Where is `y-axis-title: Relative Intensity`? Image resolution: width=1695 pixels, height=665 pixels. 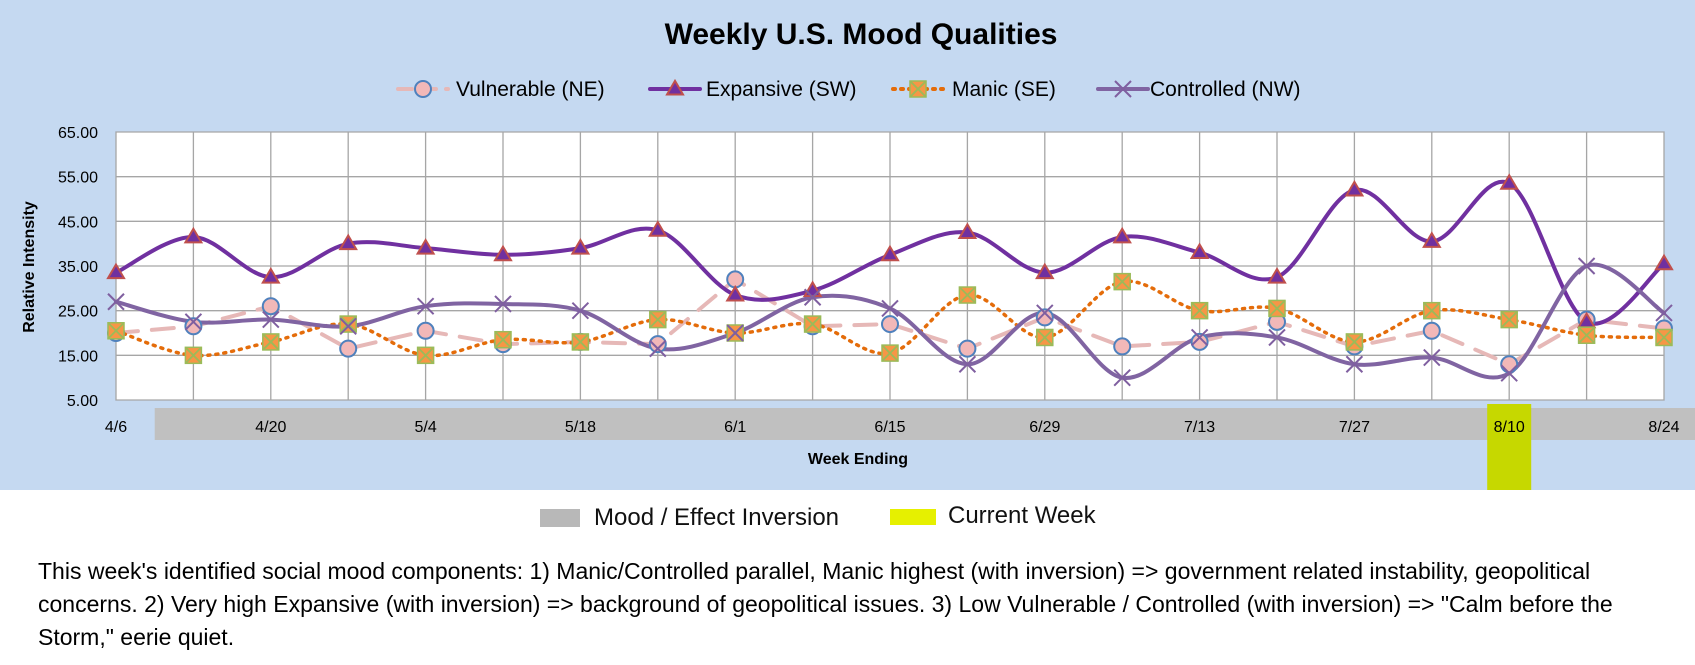 y-axis-title: Relative Intensity is located at coordinates (29, 267).